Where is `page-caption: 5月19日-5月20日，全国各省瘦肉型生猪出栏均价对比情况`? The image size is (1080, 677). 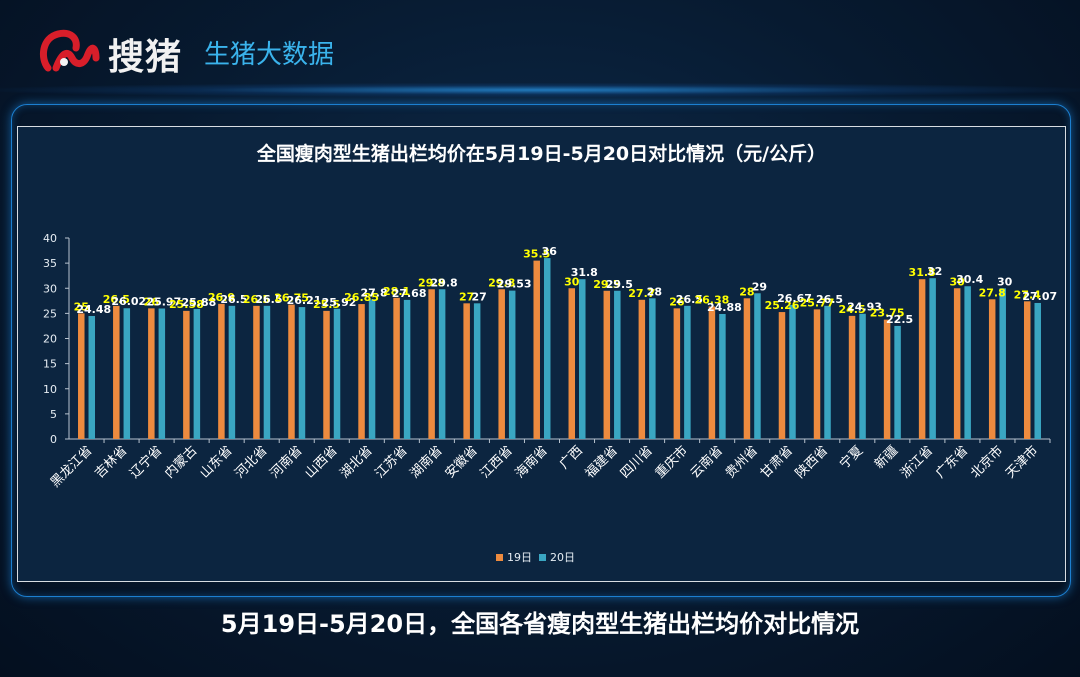 page-caption: 5月19日-5月20日，全国各省瘦肉型生猪出栏均价对比情况 is located at coordinates (540, 624).